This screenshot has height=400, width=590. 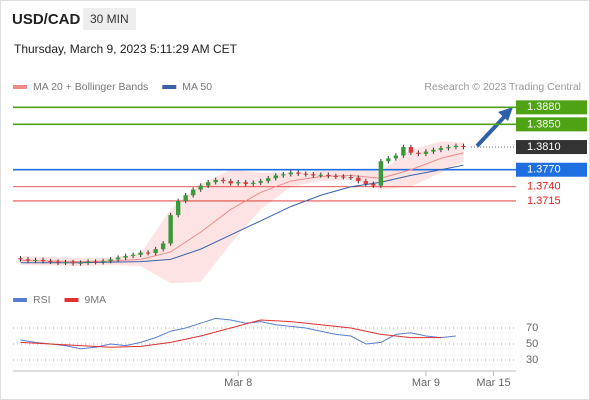 I want to click on y-tick-label: 30, so click(x=532, y=360).